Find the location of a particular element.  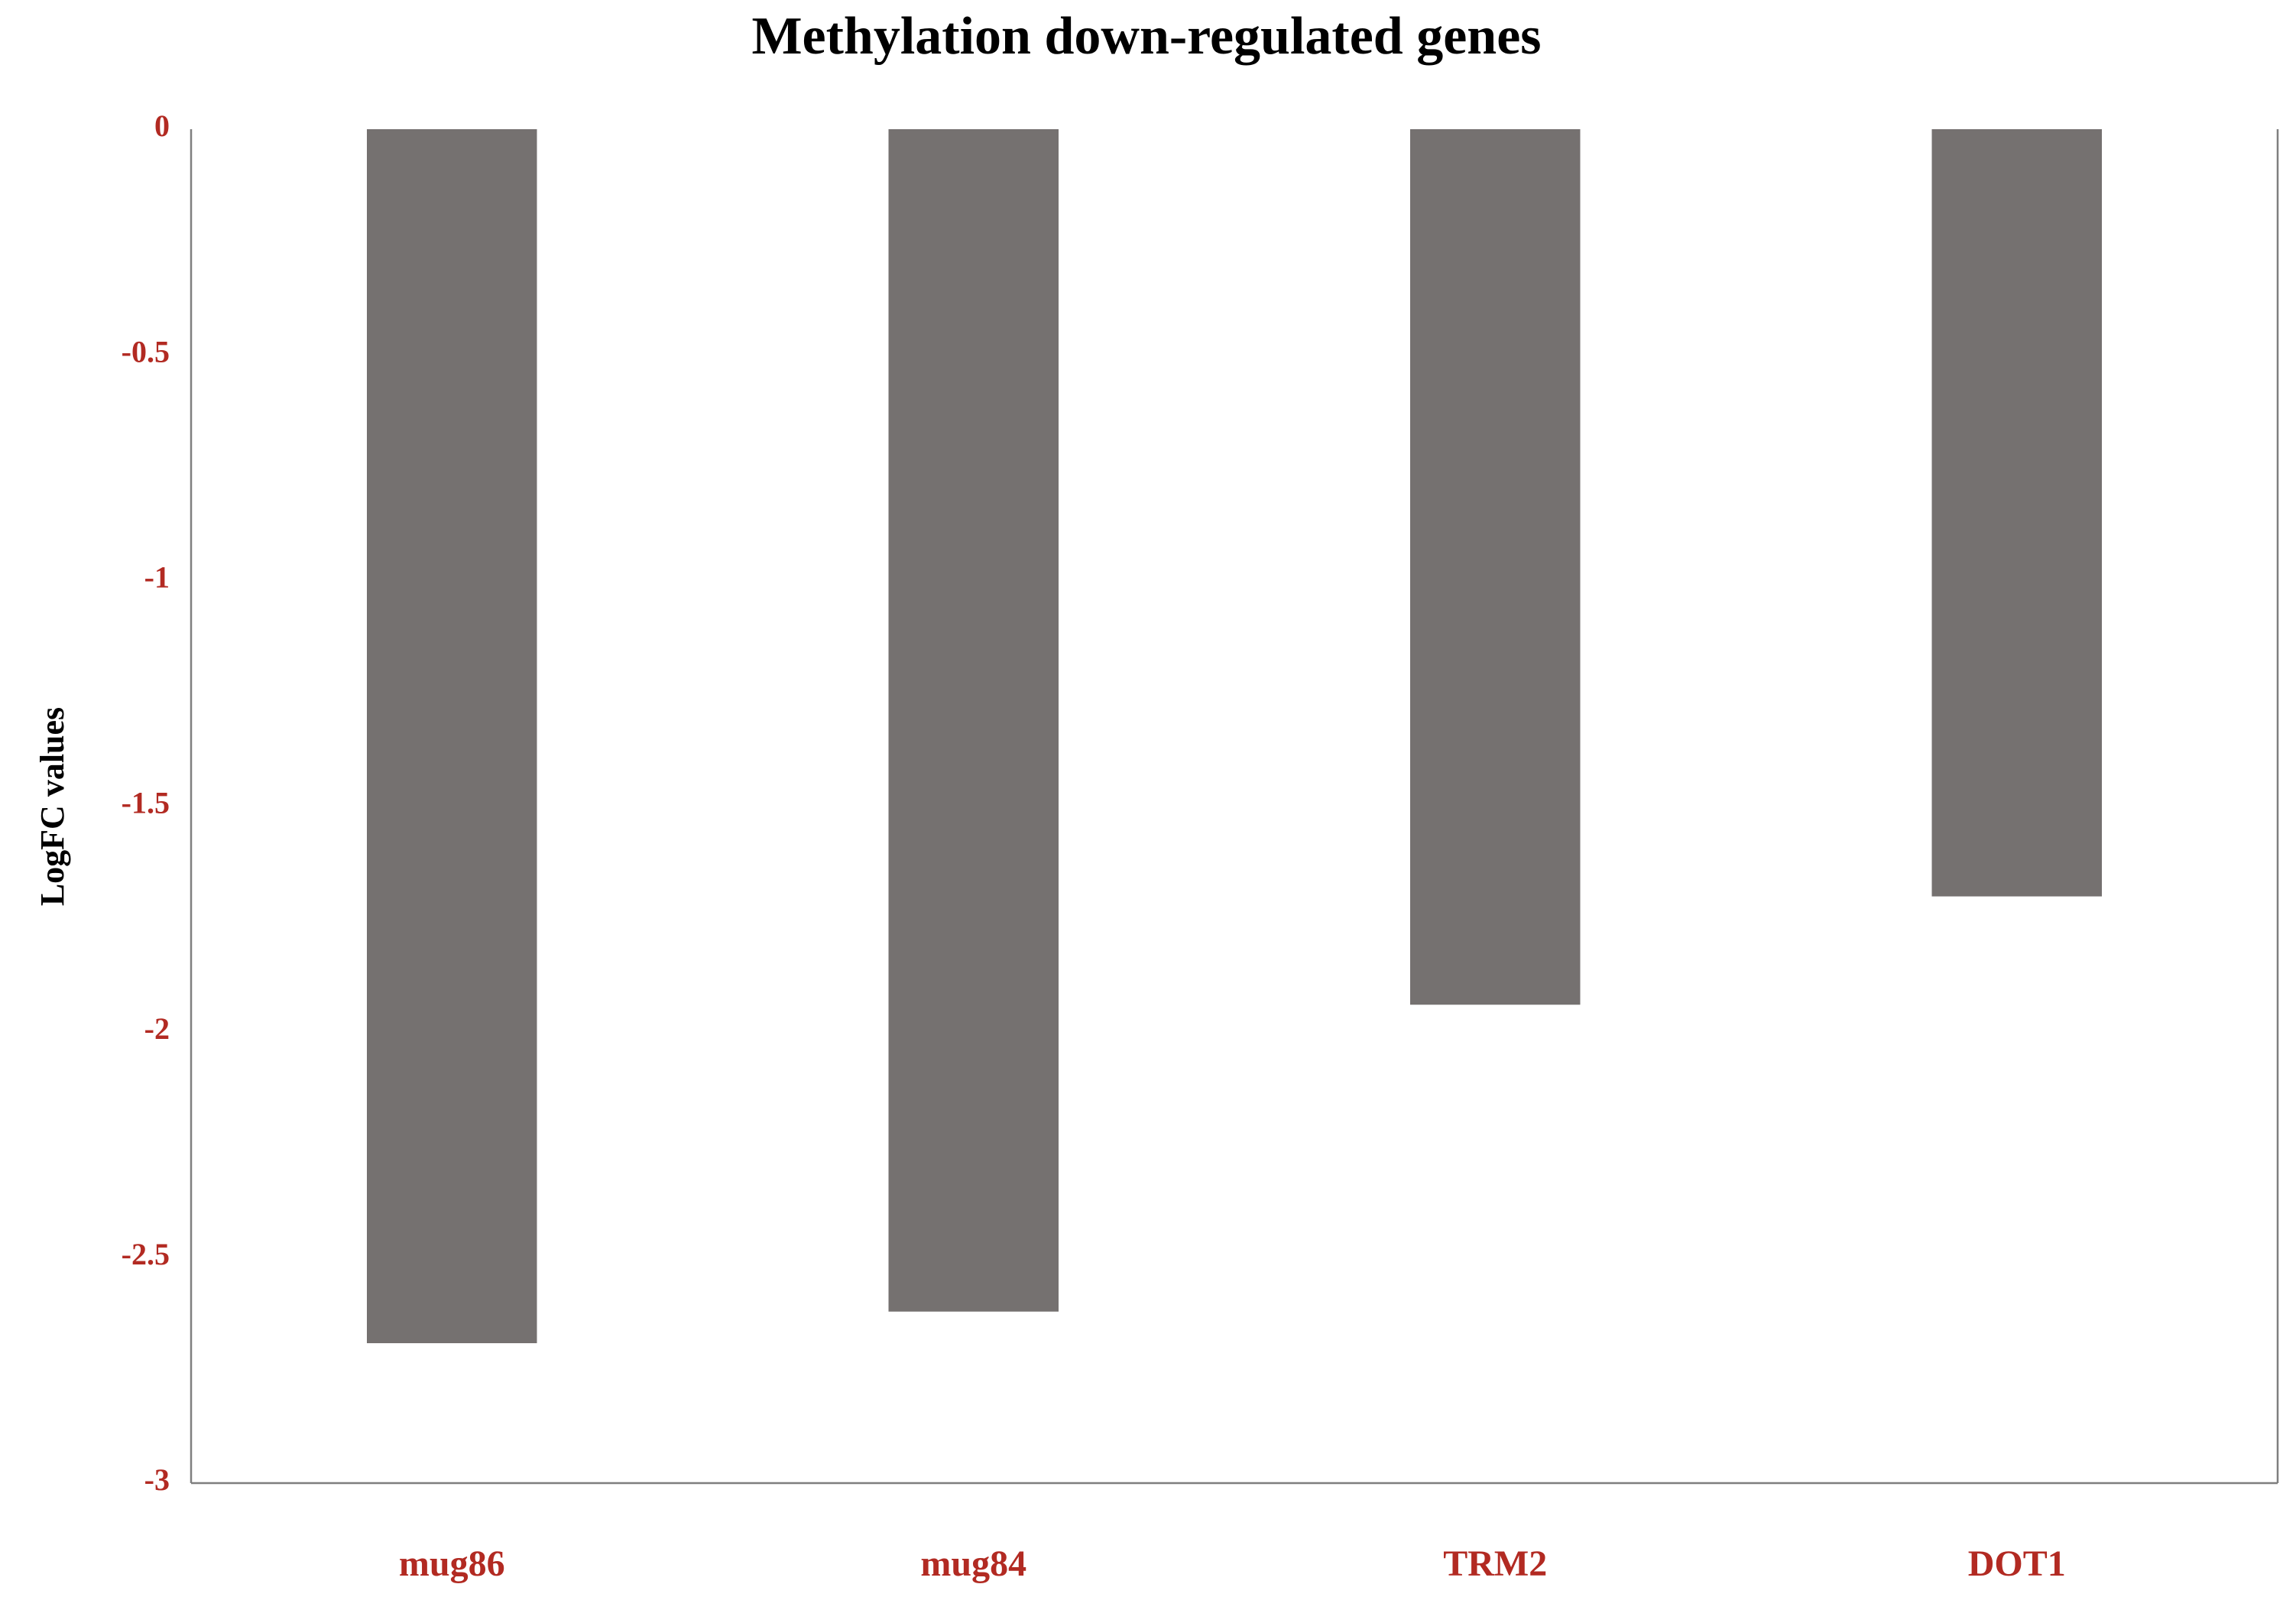

x-tick-label: TRM2 is located at coordinates (1495, 1563).